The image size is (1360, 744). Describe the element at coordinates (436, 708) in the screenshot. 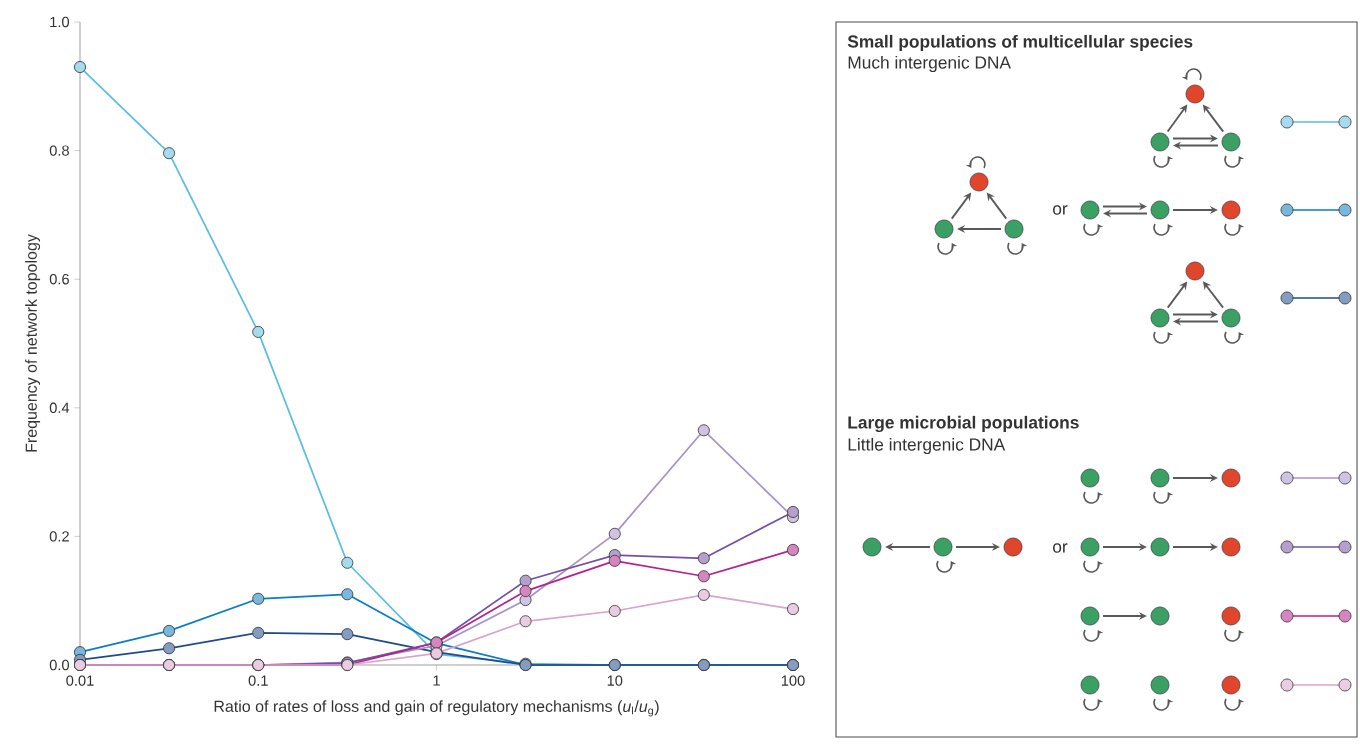

I see `x-axis-title: Ratio of rates of loss and gain of regulatory mechanisms (u$_{l}$/u$_{g}$)` at that location.